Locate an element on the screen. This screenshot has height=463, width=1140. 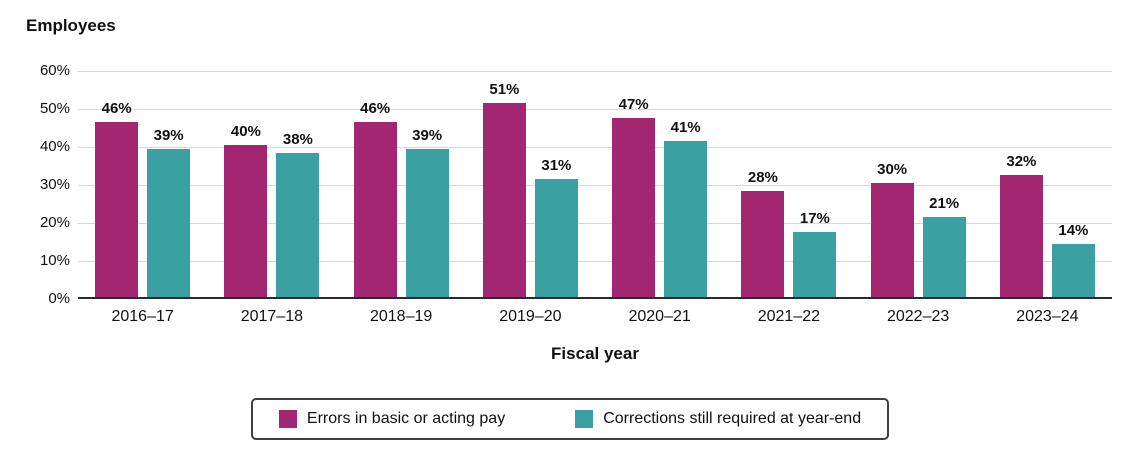
bar-column: 51% is located at coordinates (504, 184).